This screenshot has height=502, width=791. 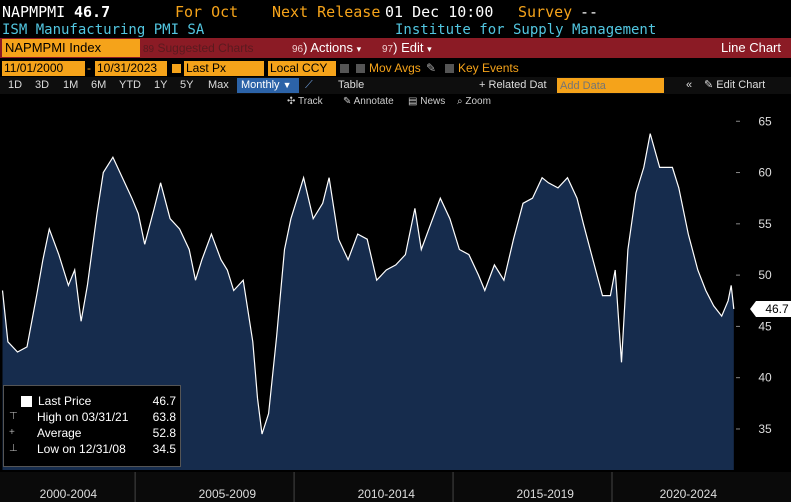 What do you see at coordinates (765, 173) in the screenshot?
I see `y-tick-label: 60` at bounding box center [765, 173].